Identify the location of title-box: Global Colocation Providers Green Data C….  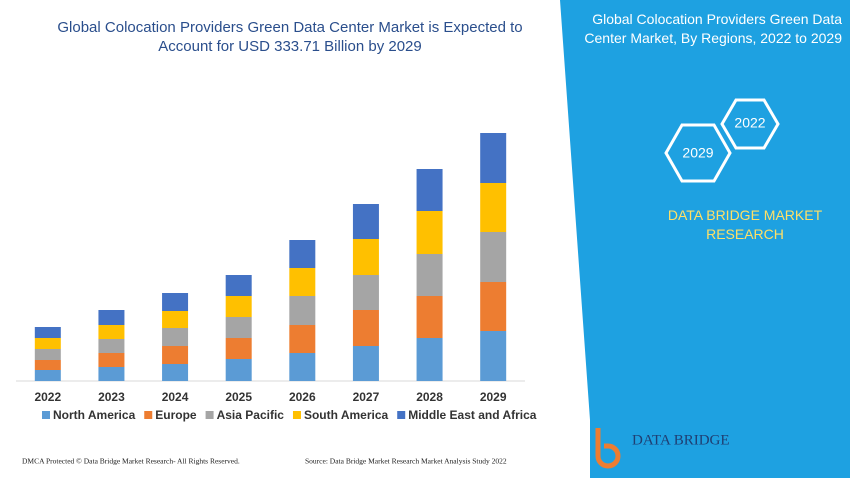
(290, 37).